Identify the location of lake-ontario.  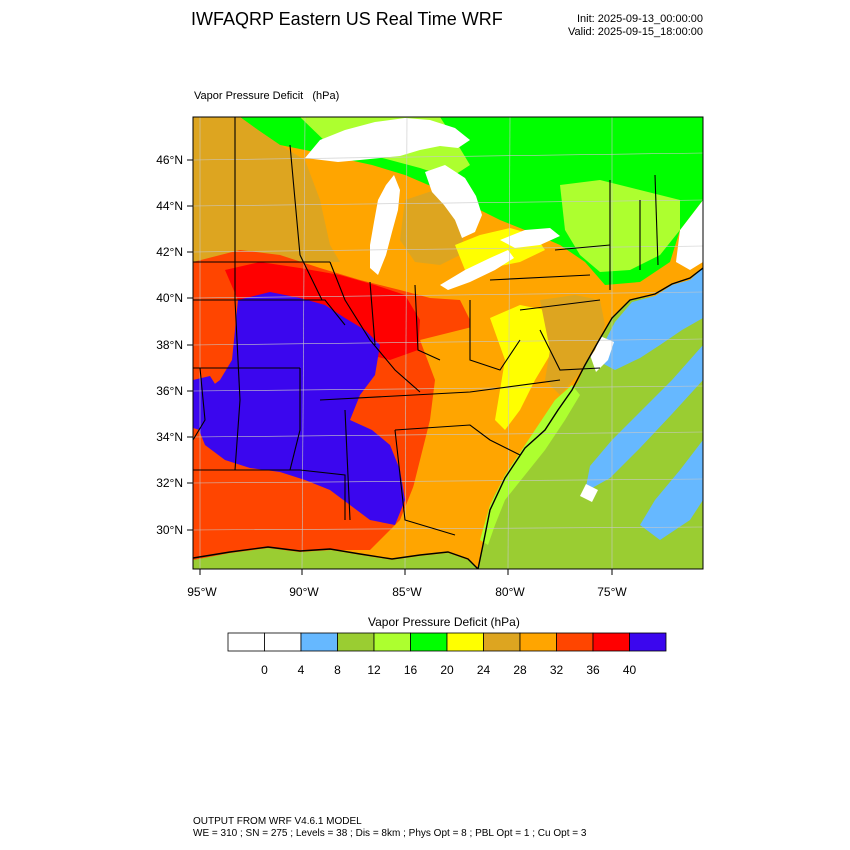
(530, 238).